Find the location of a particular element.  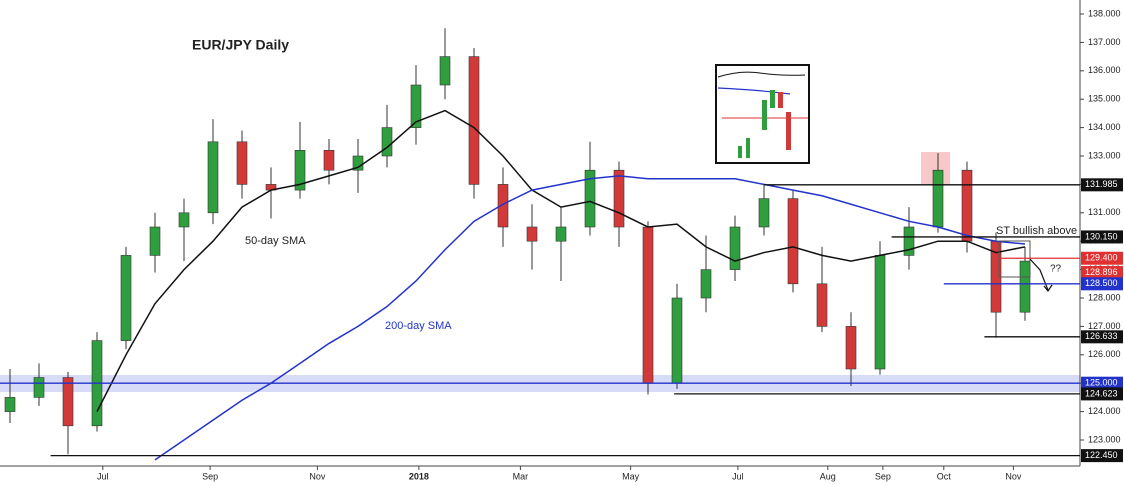

x-tick-label: May is located at coordinates (631, 476).